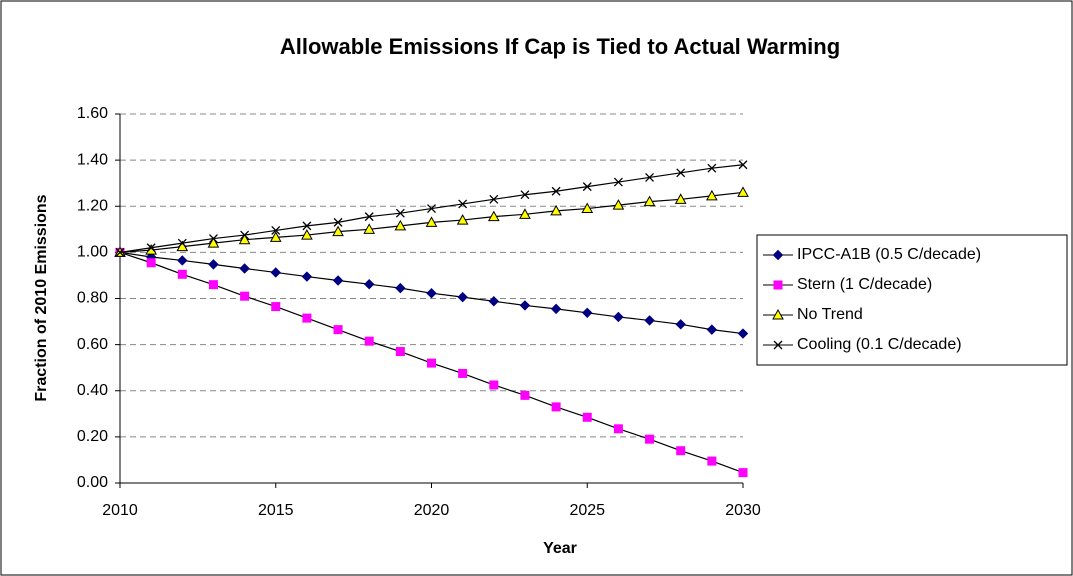 The height and width of the screenshot is (576, 1073). I want to click on y-tick-label: 1.40, so click(92, 159).